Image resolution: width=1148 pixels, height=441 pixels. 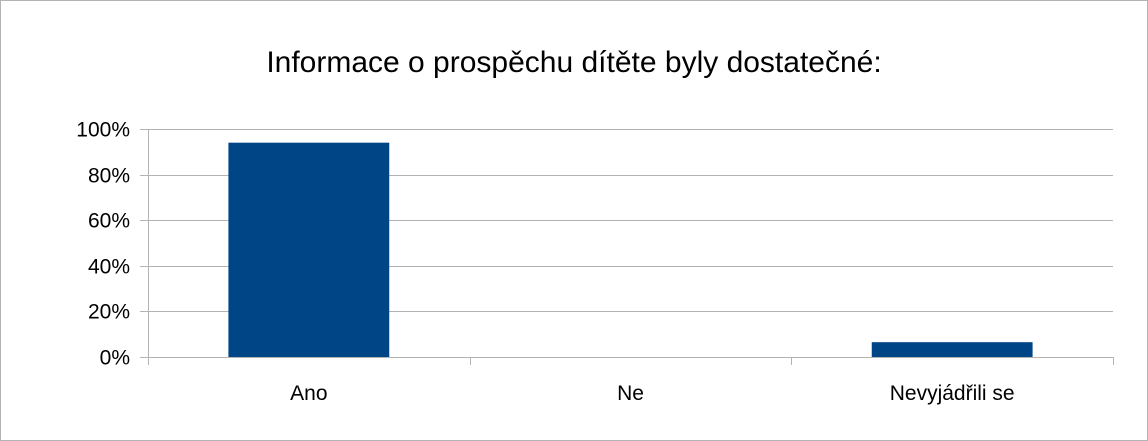 I want to click on y-tick-label: 100%, so click(x=103, y=130).